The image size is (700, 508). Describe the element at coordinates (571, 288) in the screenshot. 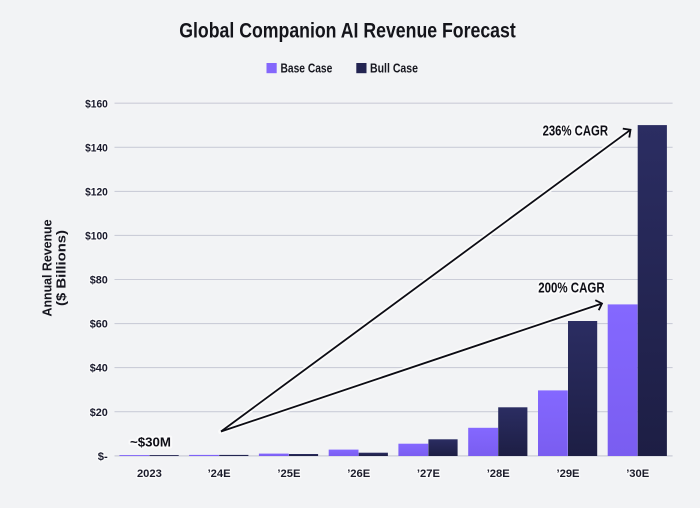

I see `svg-text: 200% CAGR` at that location.